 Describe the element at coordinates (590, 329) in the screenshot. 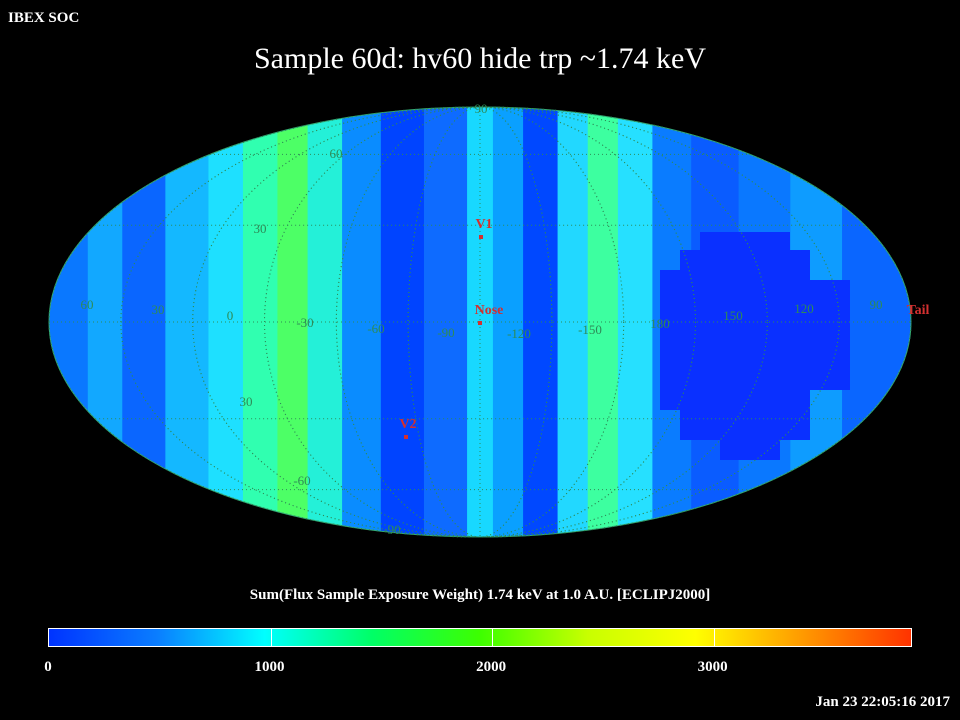

I see `longitude-label: -150` at that location.